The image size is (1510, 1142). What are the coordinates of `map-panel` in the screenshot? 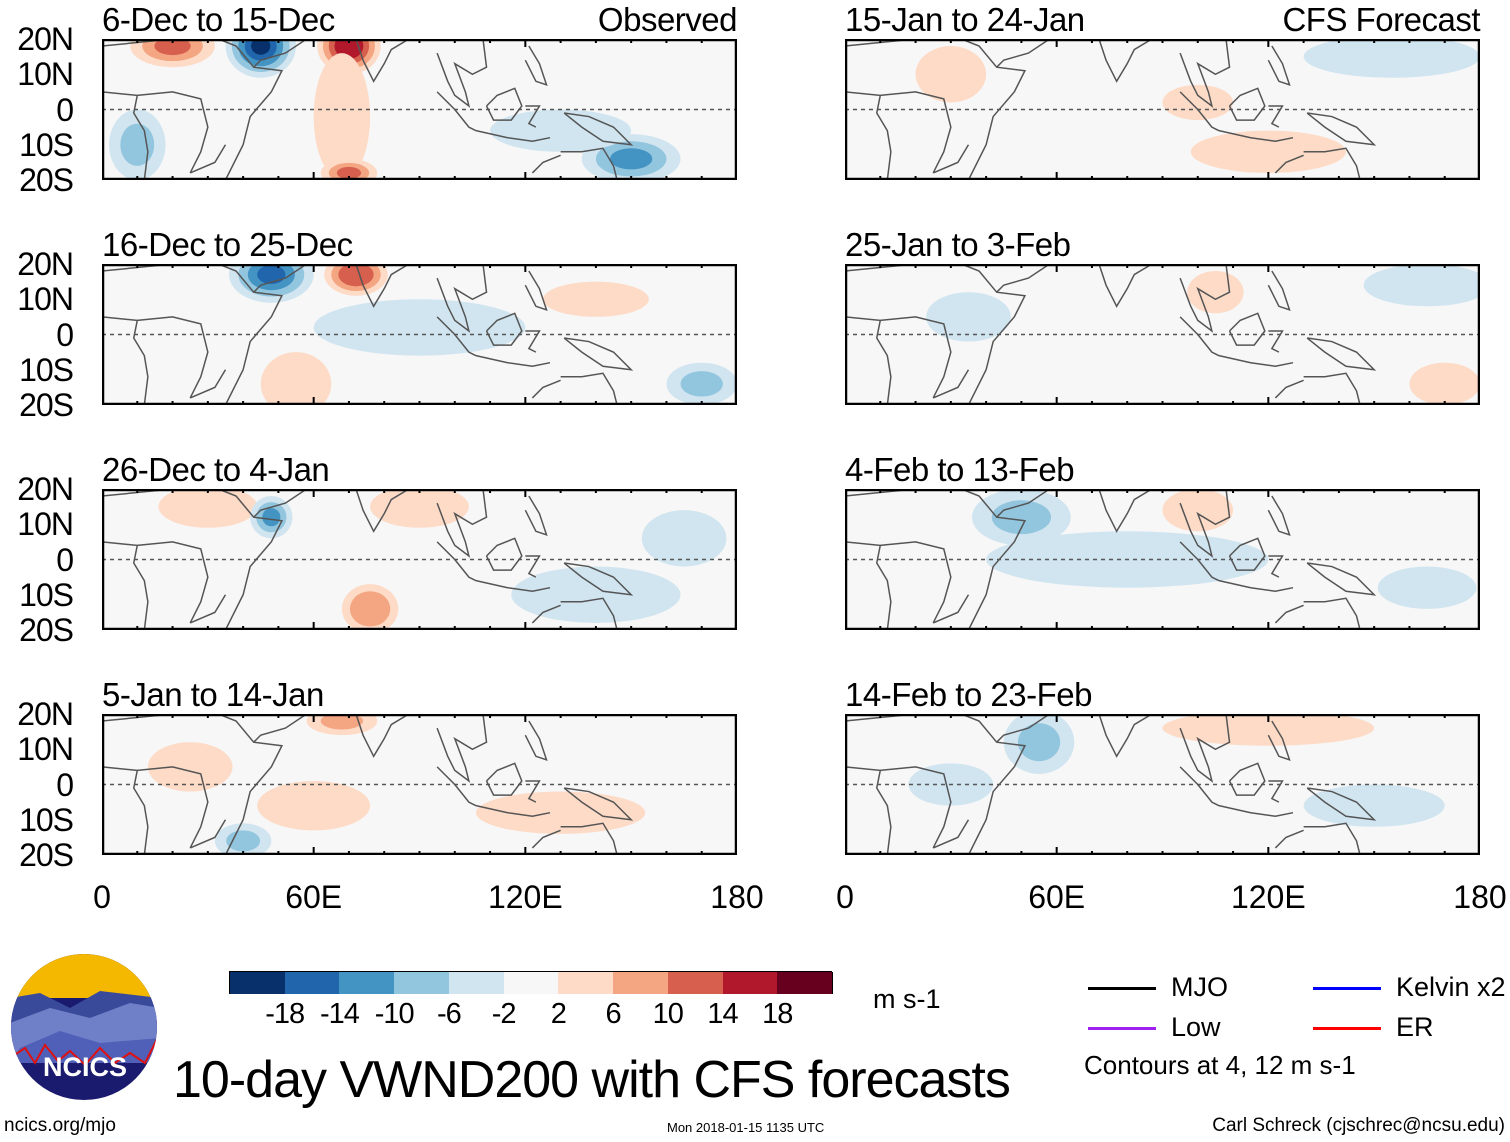 It's located at (1162, 784).